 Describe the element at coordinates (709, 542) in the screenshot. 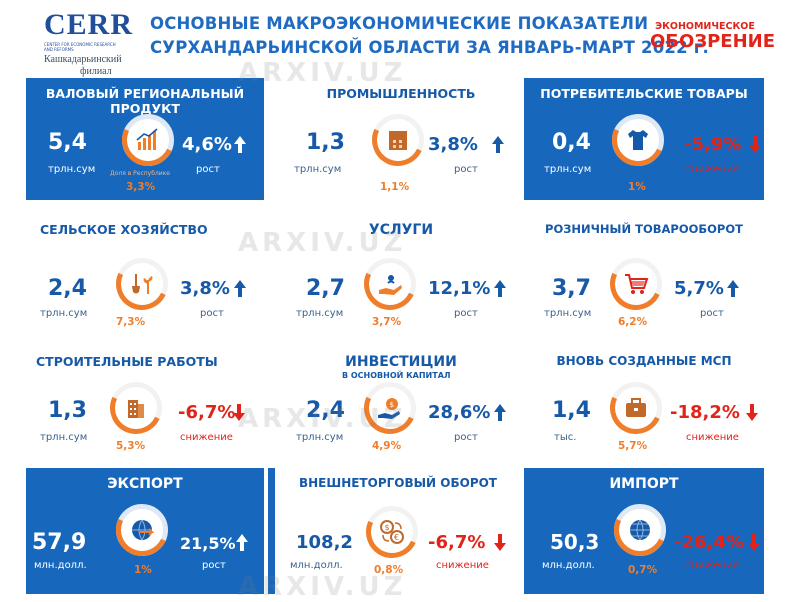

I see `card-pct: -26,4%` at that location.